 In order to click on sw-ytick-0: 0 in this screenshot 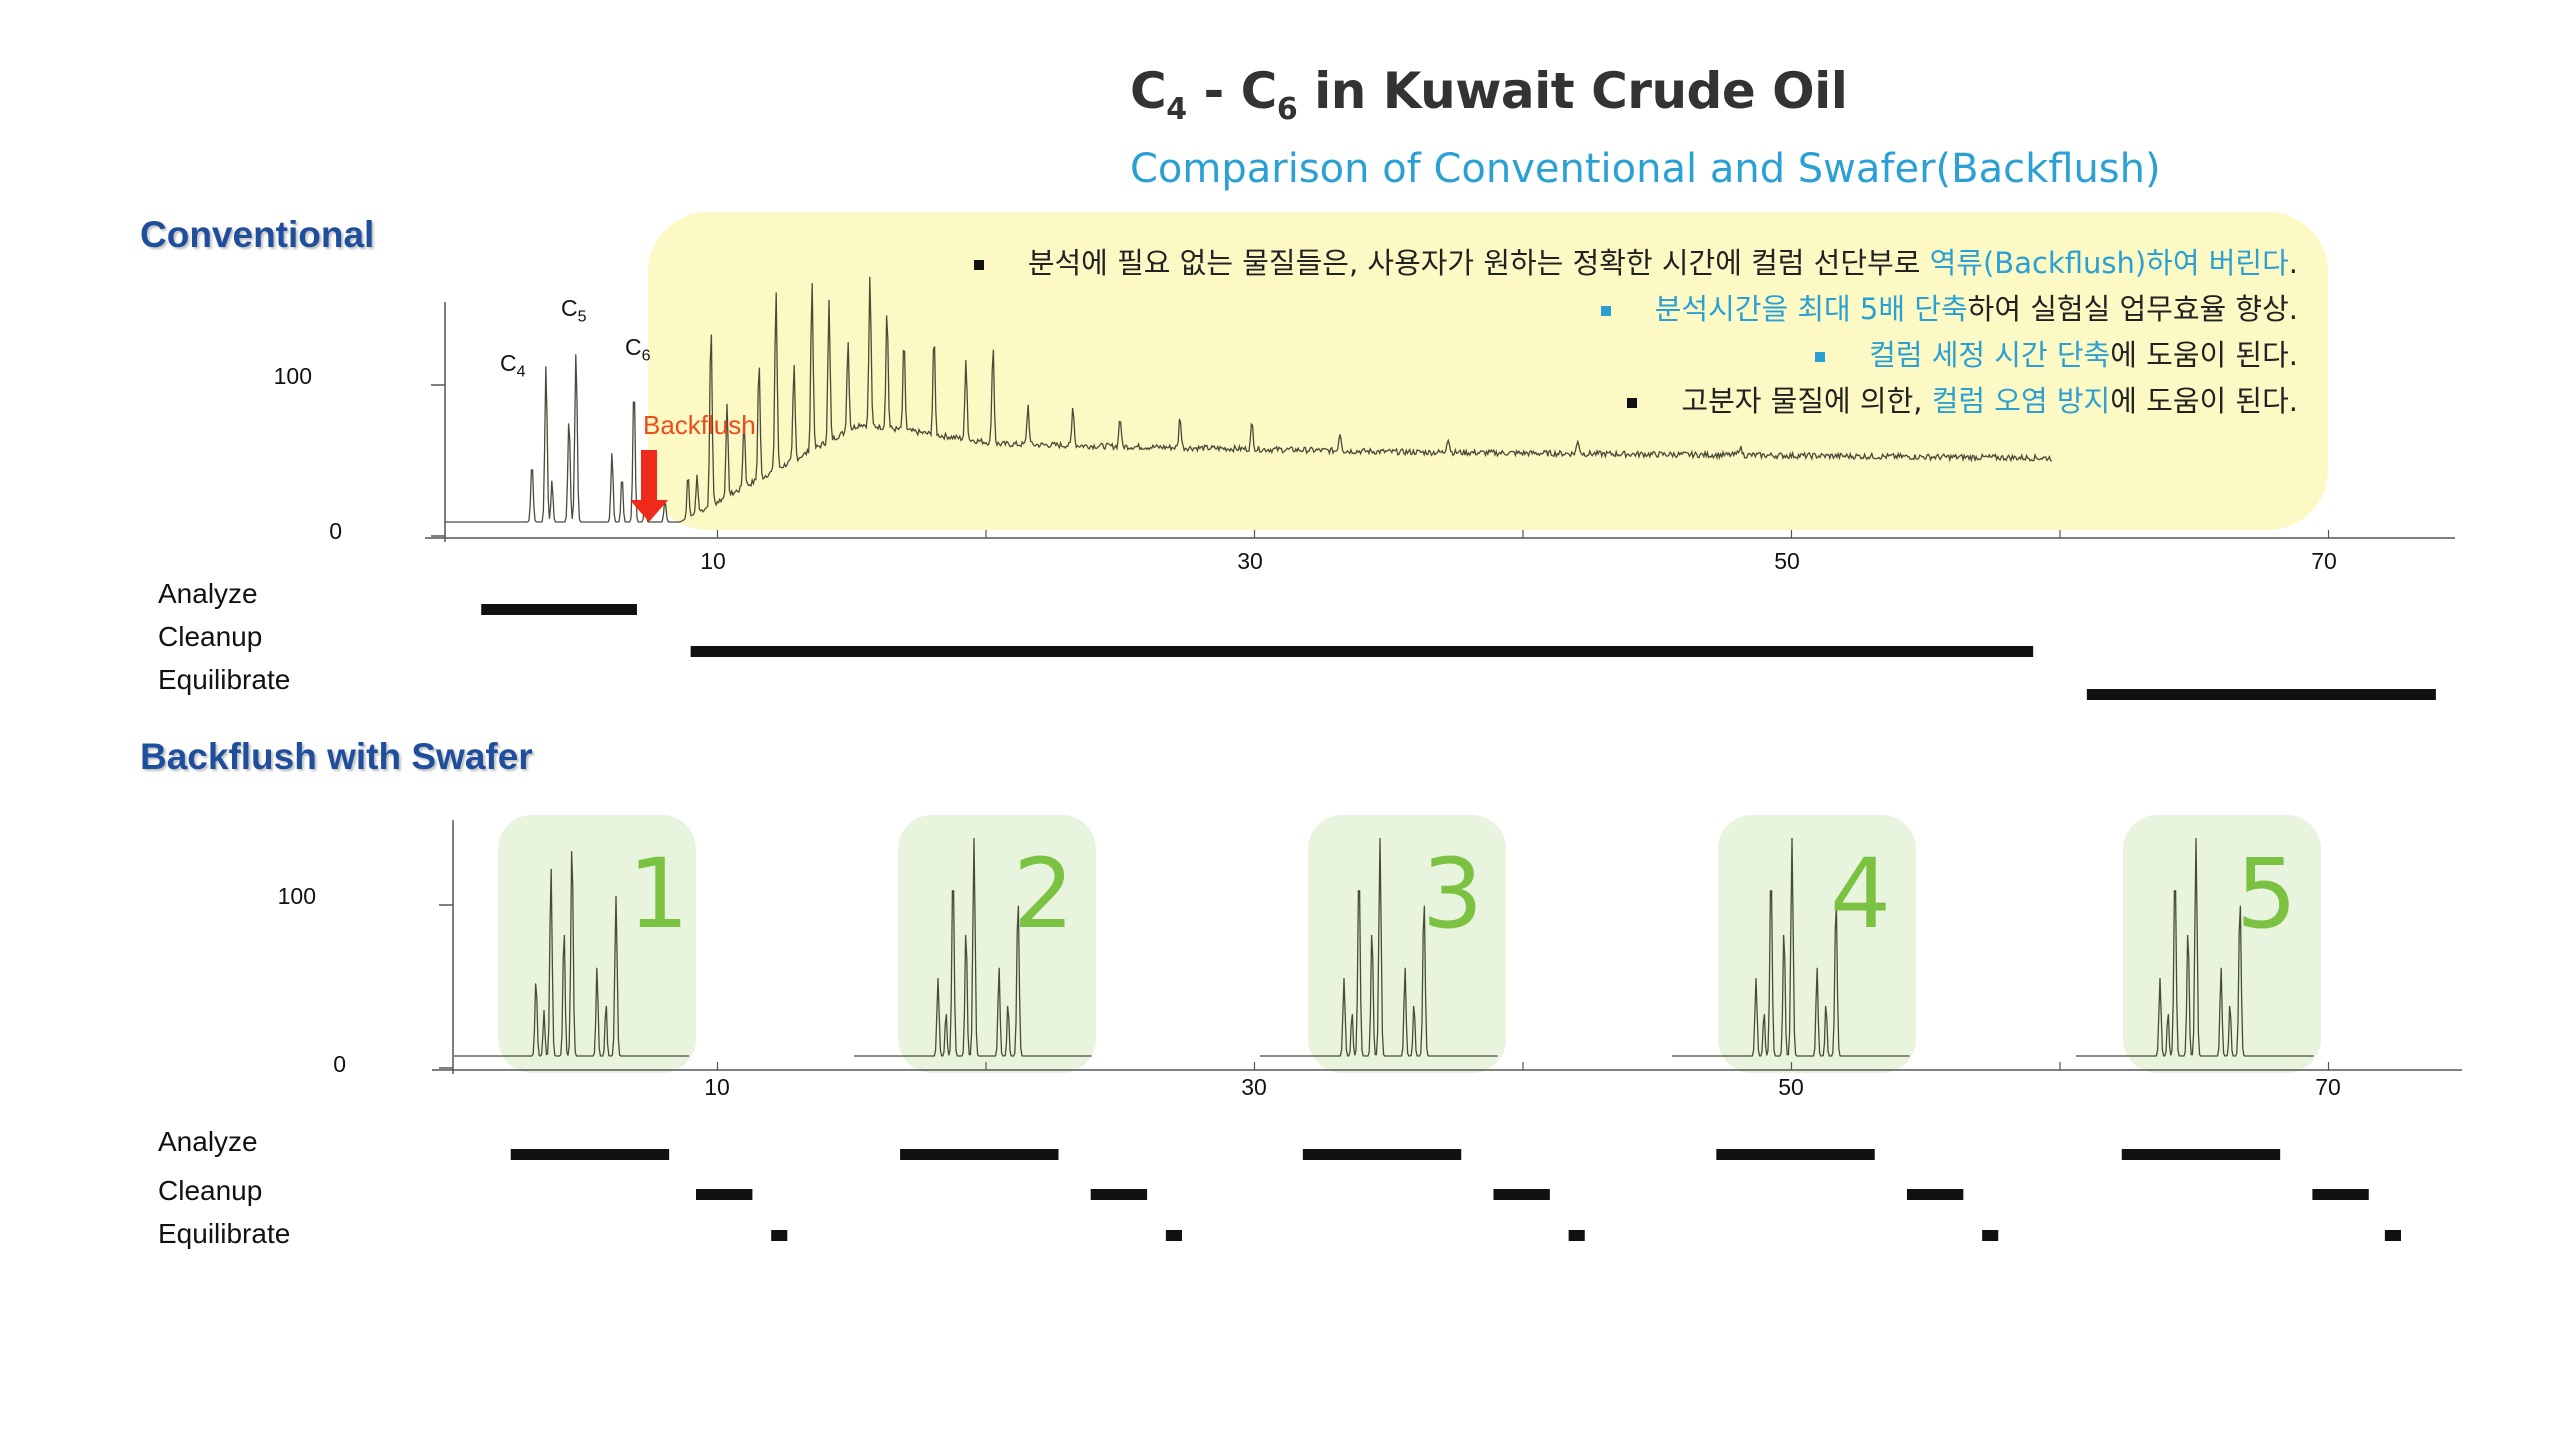, I will do `click(339, 1064)`.